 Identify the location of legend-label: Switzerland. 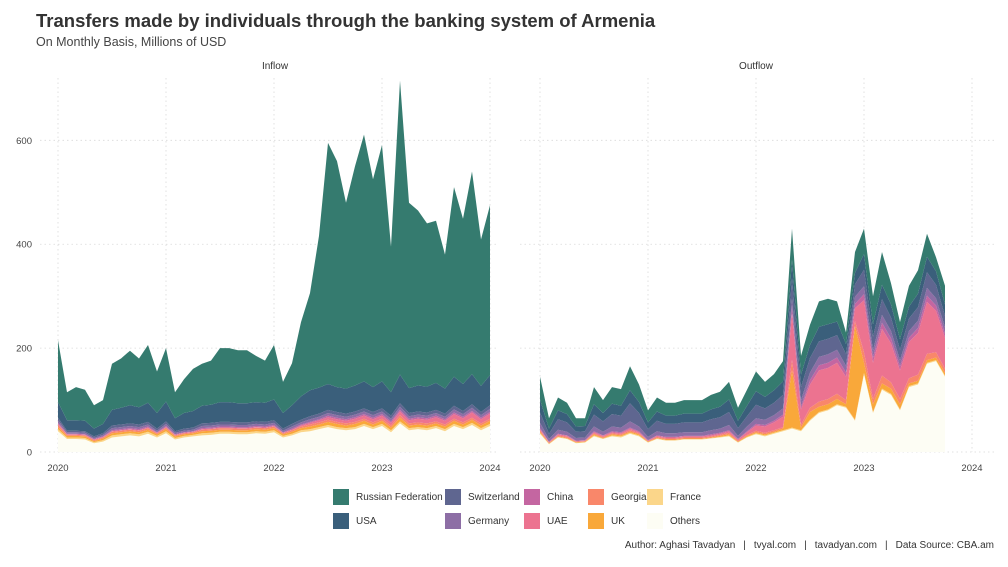
(494, 497).